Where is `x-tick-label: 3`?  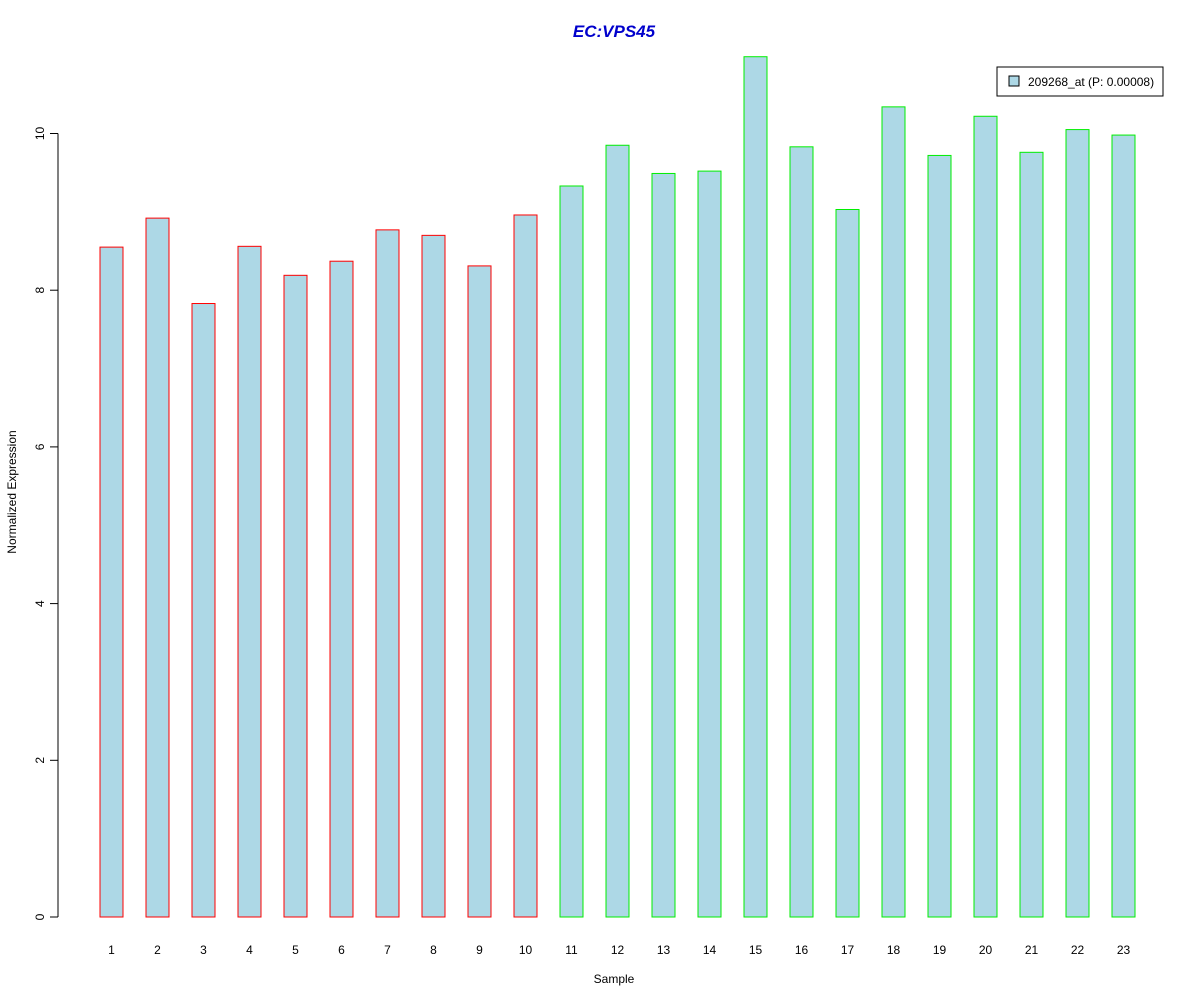 x-tick-label: 3 is located at coordinates (203, 950).